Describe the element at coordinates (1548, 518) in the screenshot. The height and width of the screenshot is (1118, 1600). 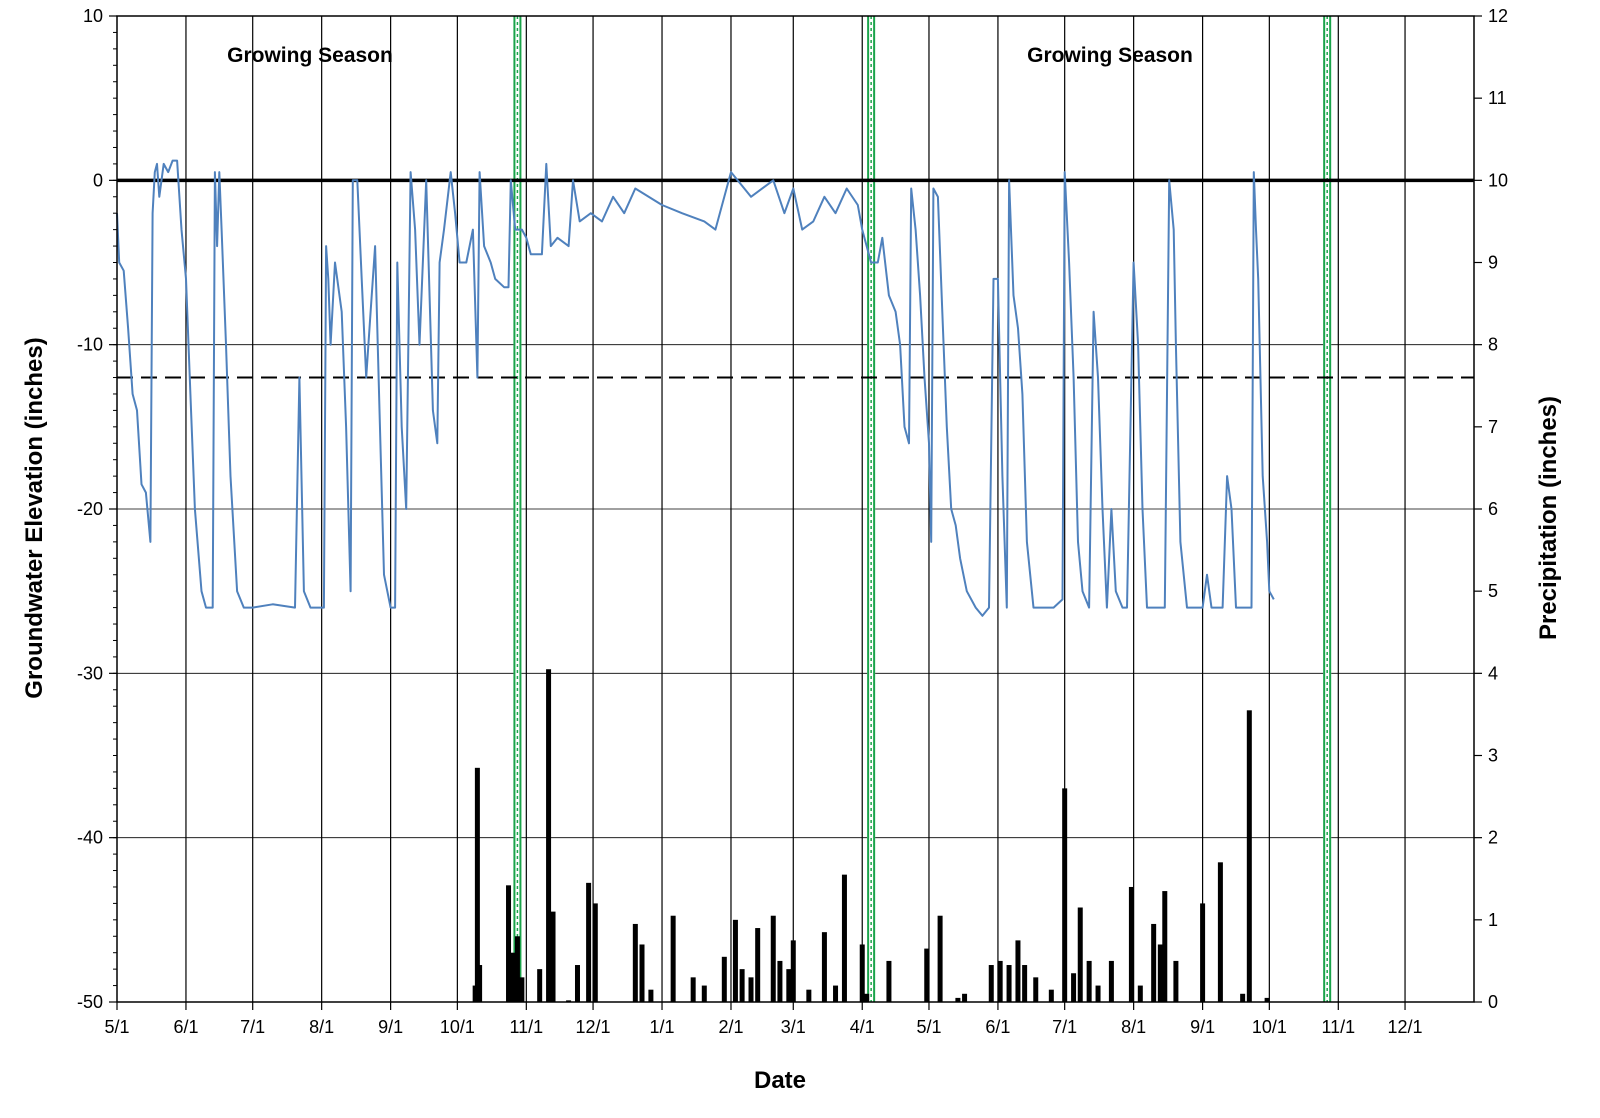
I see `right-y-axis-title: Precipitation (inches)` at that location.